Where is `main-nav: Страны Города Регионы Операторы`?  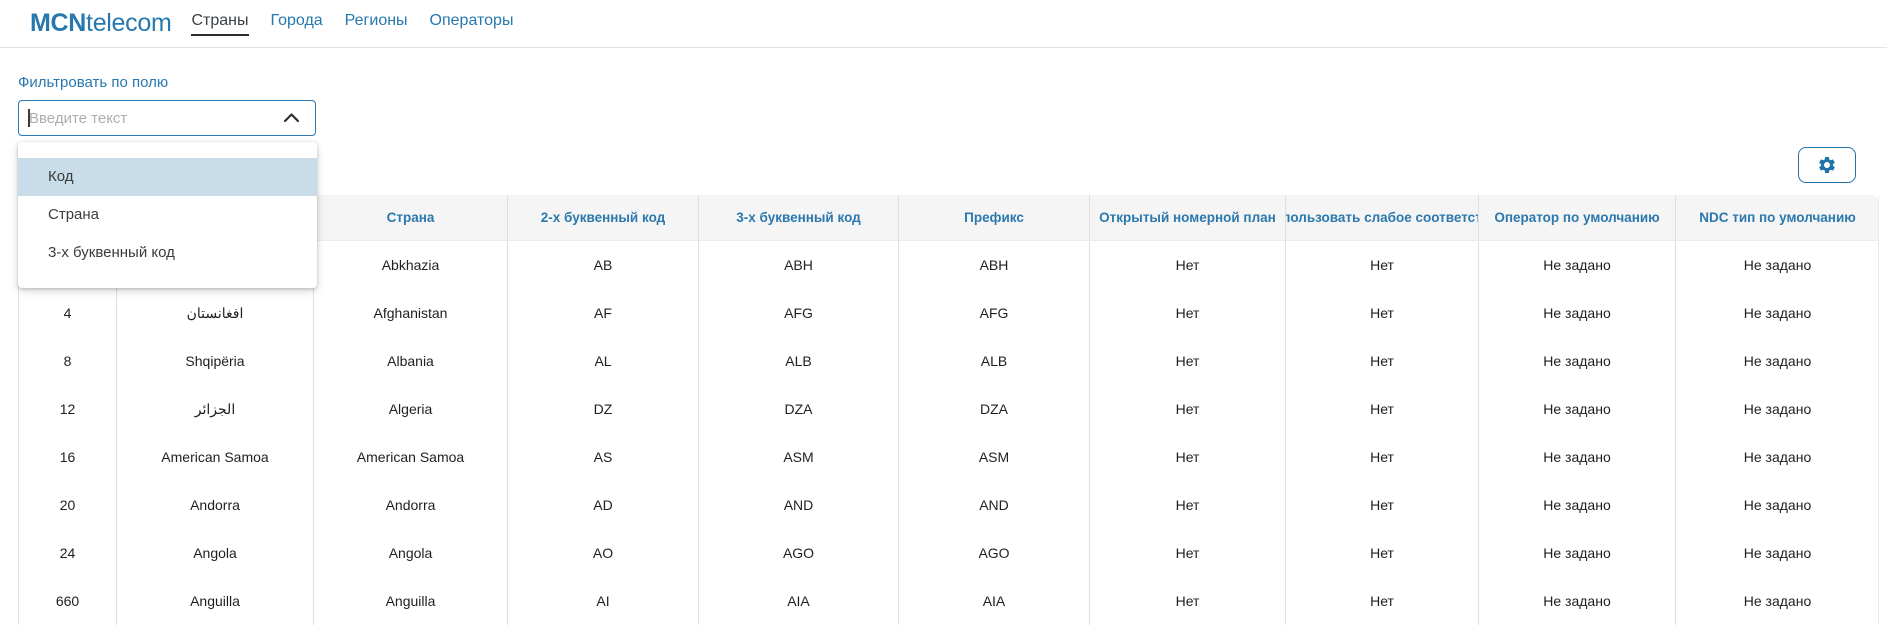
main-nav: Страны Города Регионы Операторы is located at coordinates (352, 24).